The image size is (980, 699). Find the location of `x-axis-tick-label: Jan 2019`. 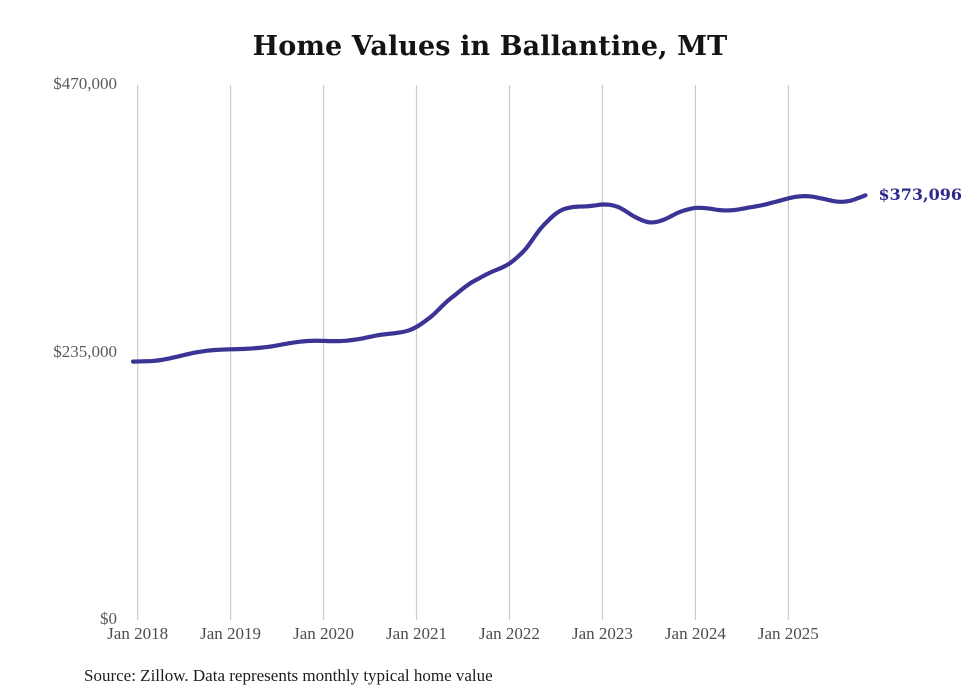

x-axis-tick-label: Jan 2019 is located at coordinates (231, 633).